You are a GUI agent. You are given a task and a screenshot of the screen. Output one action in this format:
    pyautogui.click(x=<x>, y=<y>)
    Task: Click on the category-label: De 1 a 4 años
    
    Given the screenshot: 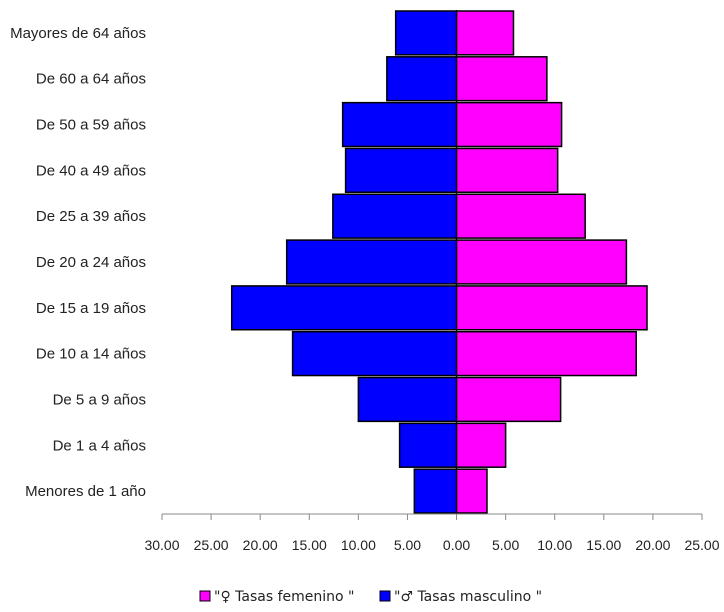 What is the action you would take?
    pyautogui.click(x=99, y=445)
    